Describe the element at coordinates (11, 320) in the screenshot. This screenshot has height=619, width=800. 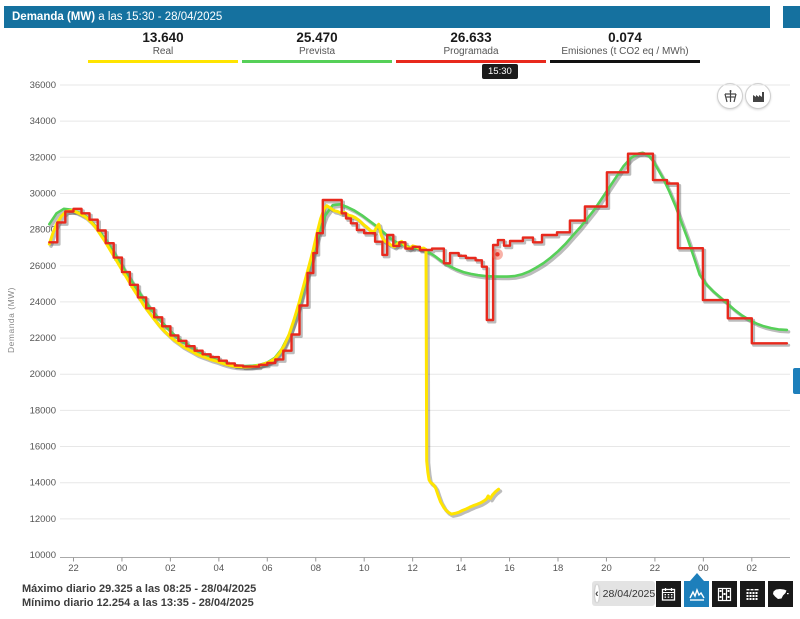
I see `svg-text: Demanda (MW)` at that location.